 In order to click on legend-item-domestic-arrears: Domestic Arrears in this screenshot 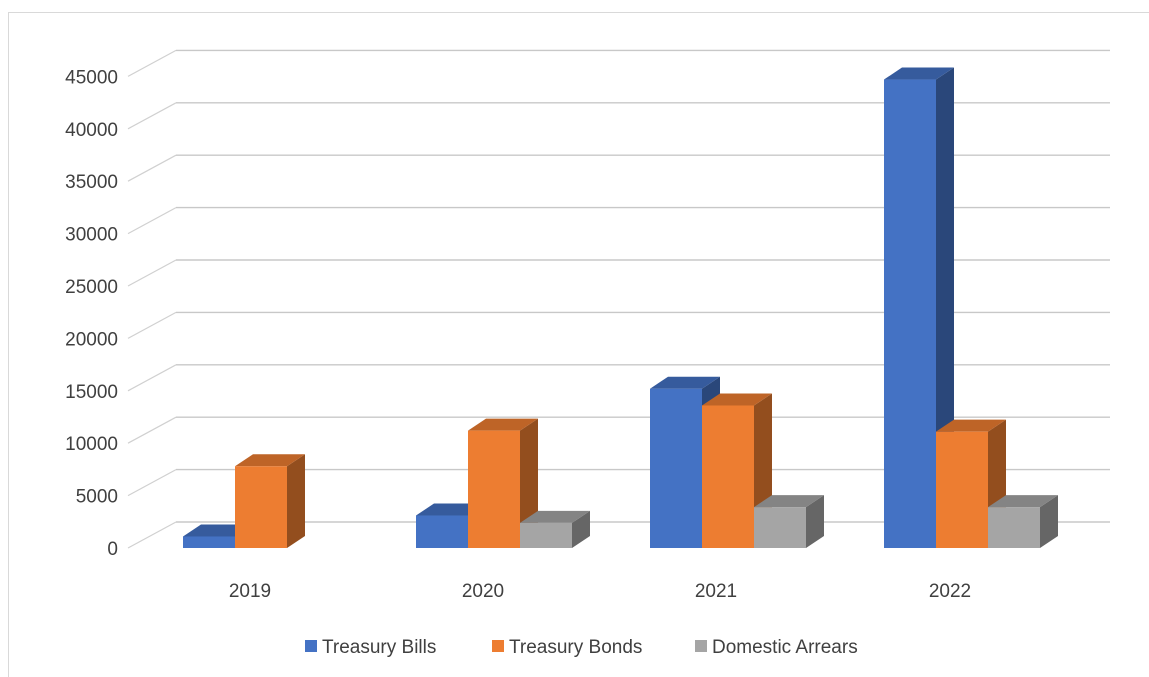, I will do `click(776, 647)`.